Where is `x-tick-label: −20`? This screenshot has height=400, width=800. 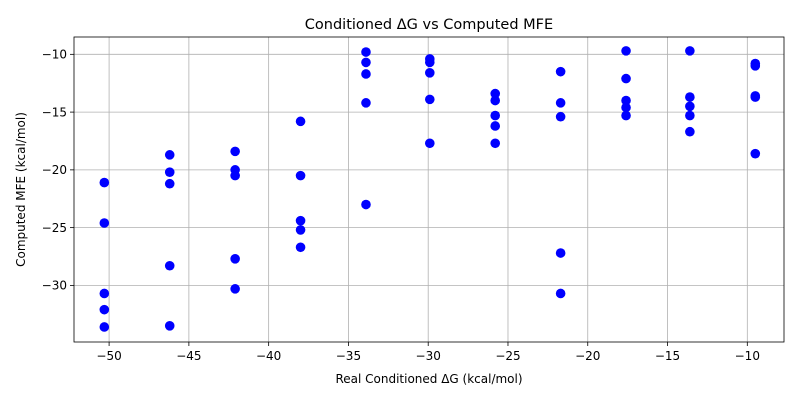
x-tick-label: −20 is located at coordinates (587, 356).